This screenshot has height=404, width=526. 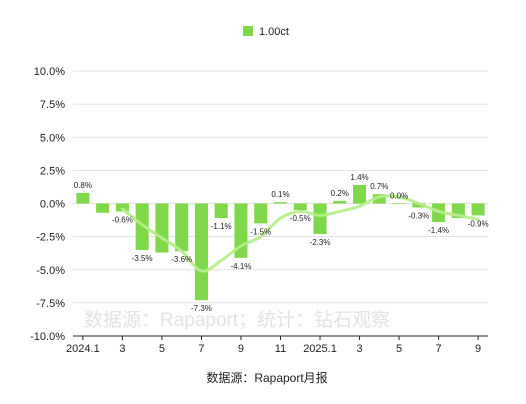 I want to click on data-label: 0.1%, so click(x=280, y=194).